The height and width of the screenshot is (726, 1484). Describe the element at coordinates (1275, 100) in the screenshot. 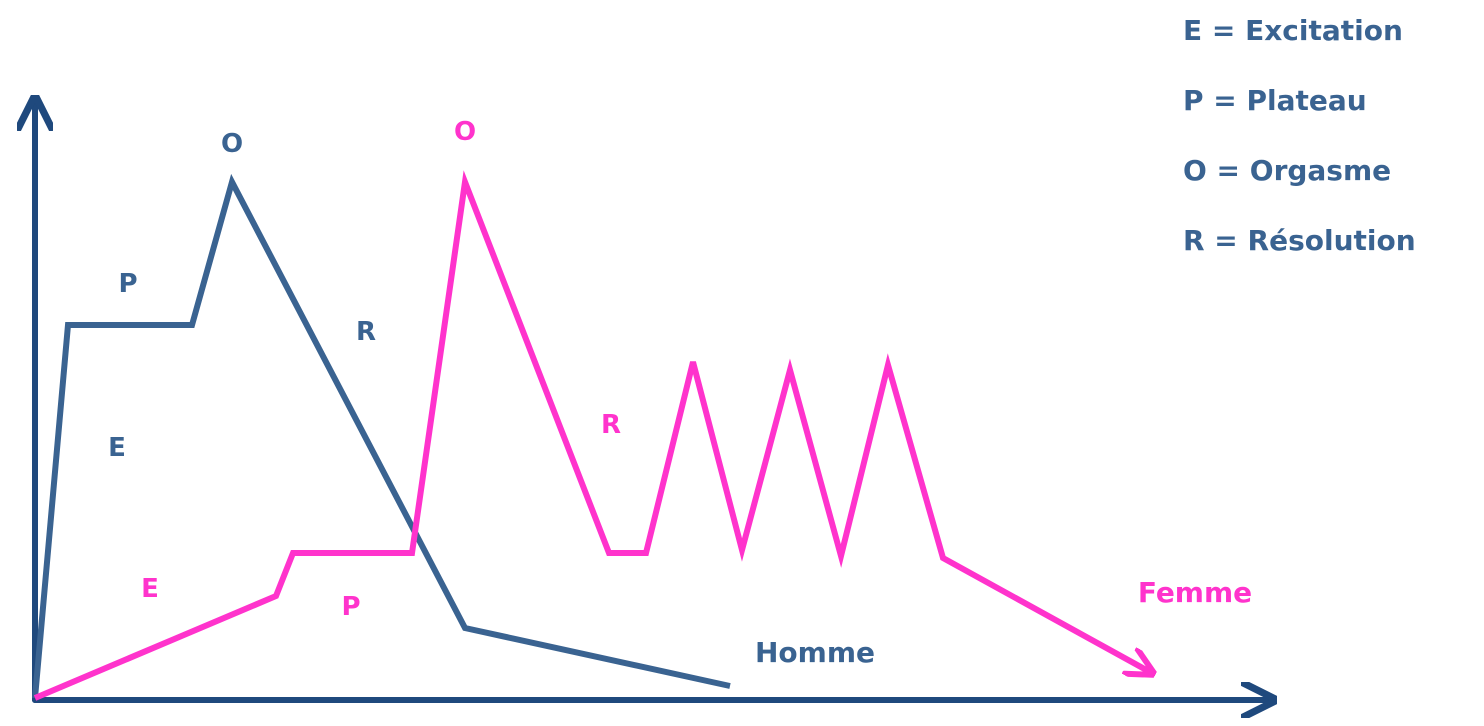

I see `legend-item-plateau: P = Plateau` at that location.